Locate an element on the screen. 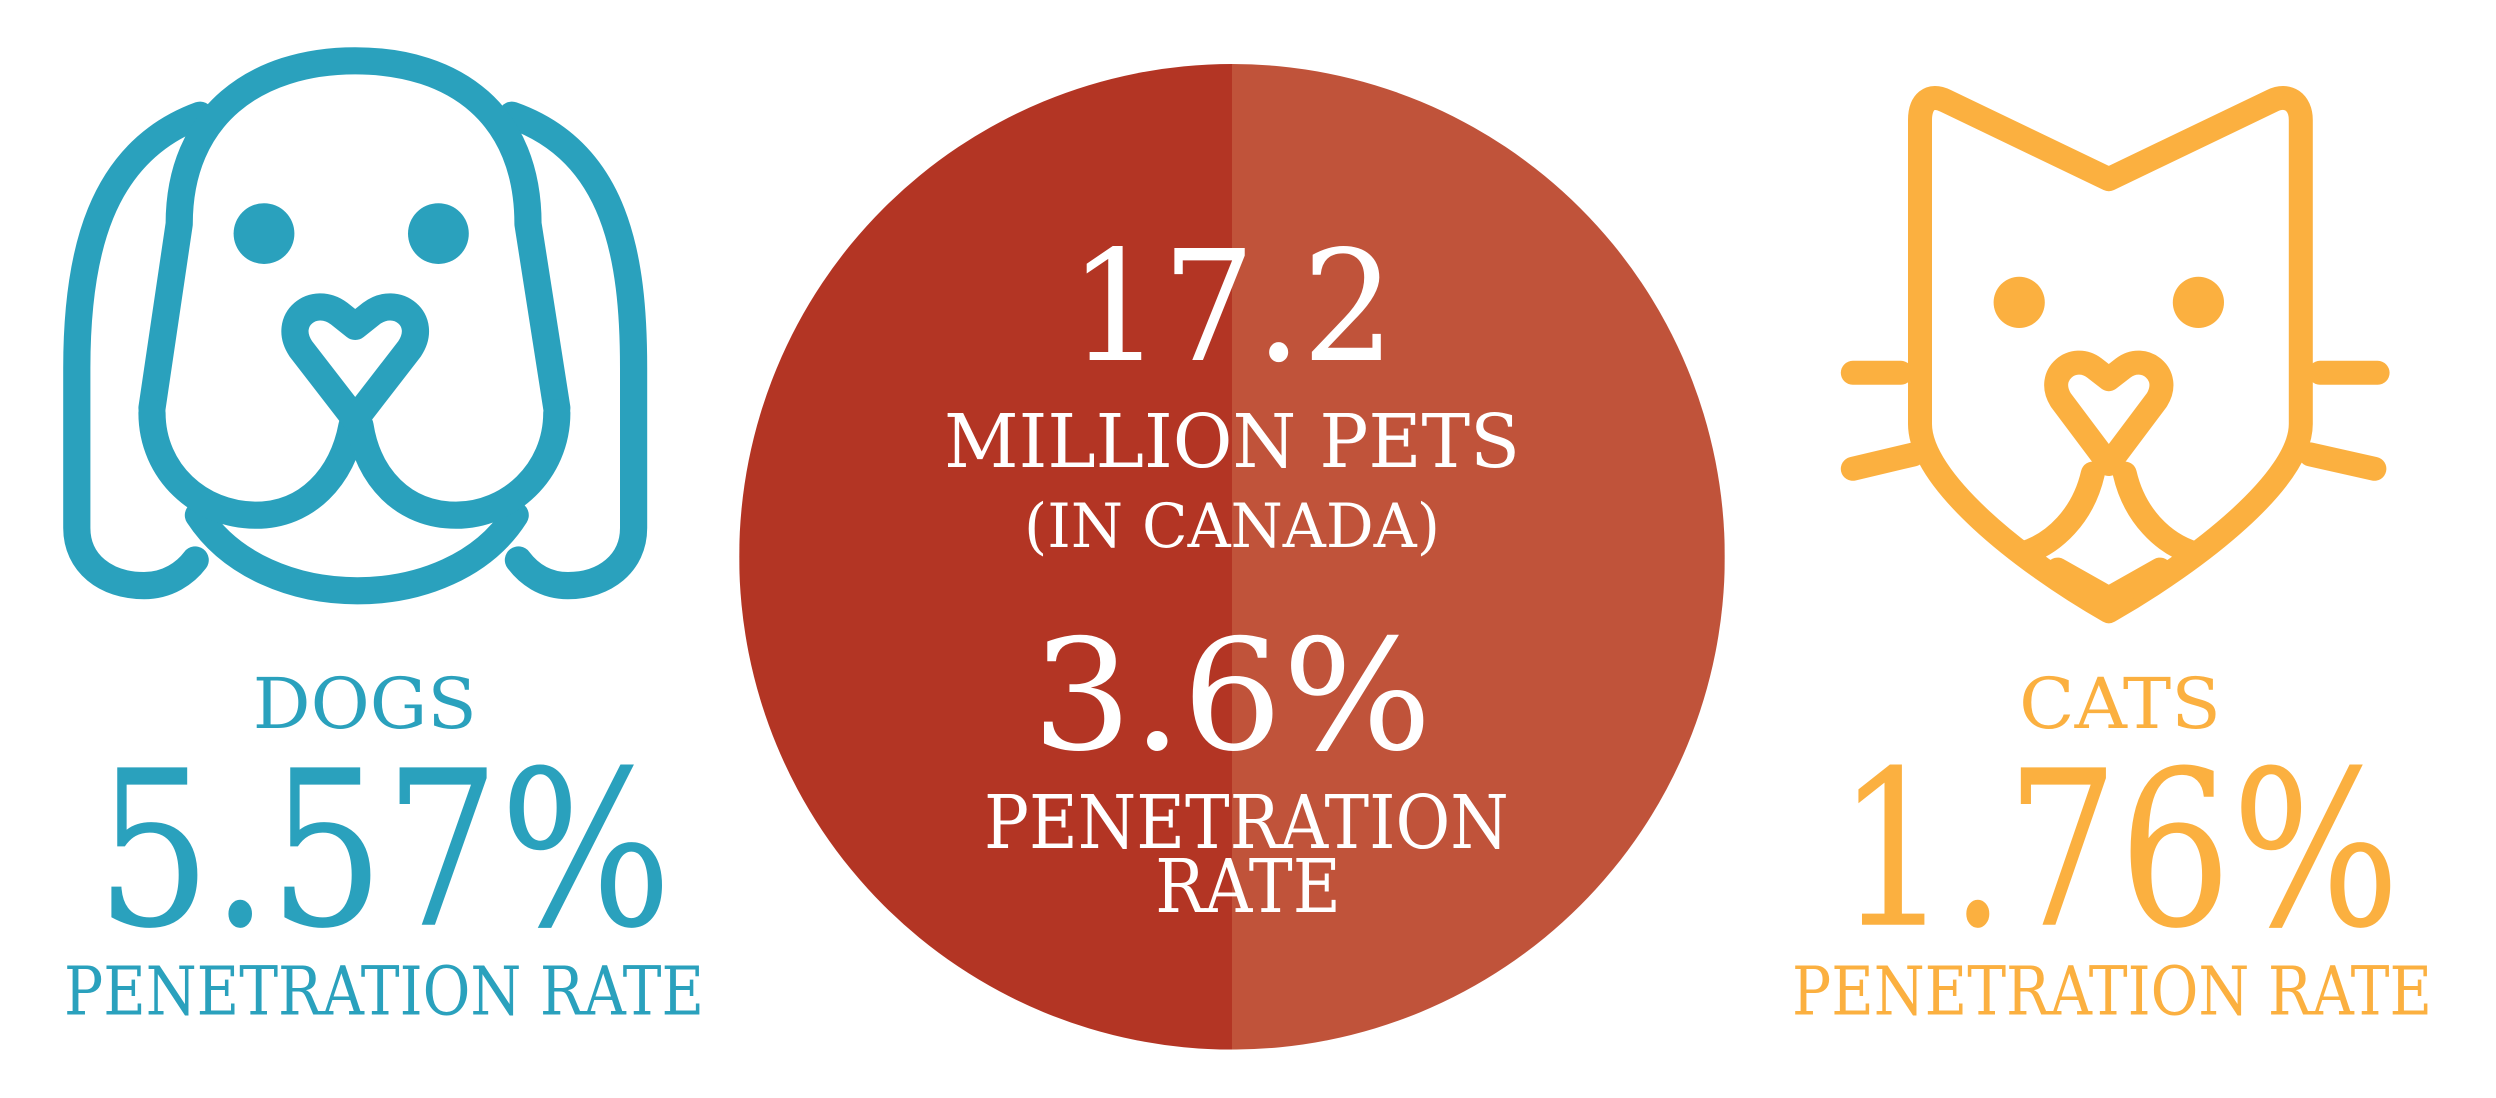 This screenshot has width=2496, height=1098. cats-rate: 1.76% is located at coordinates (2118, 850).